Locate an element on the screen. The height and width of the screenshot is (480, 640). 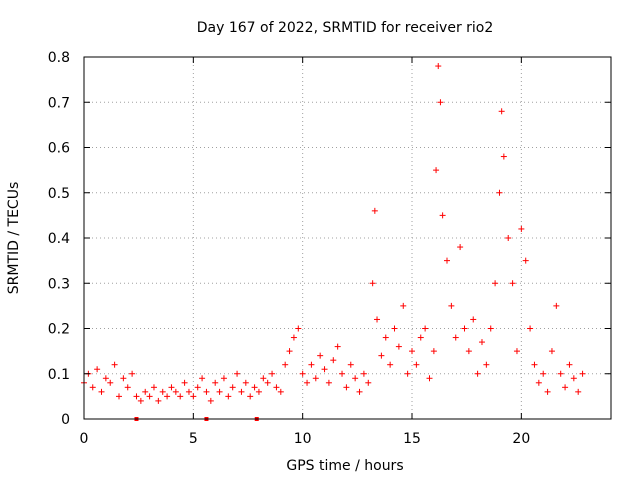
x-tick-label: 20 is located at coordinates (521, 439).